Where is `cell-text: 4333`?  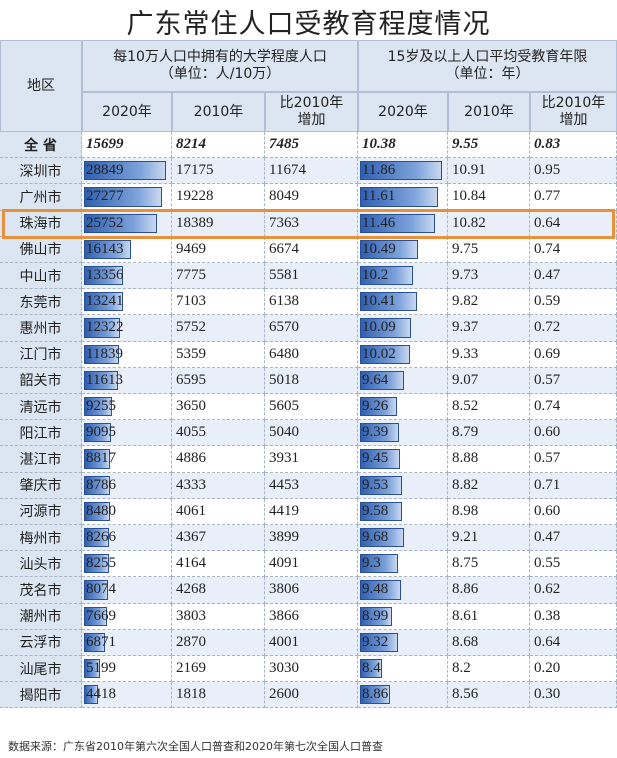 cell-text: 4333 is located at coordinates (191, 484).